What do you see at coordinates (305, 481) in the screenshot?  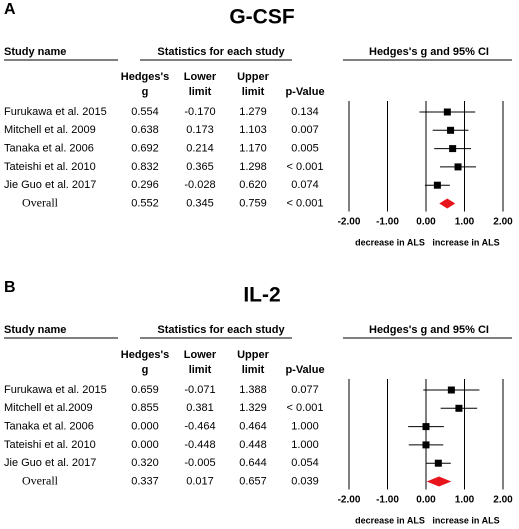 I see `p-value: 0.039` at bounding box center [305, 481].